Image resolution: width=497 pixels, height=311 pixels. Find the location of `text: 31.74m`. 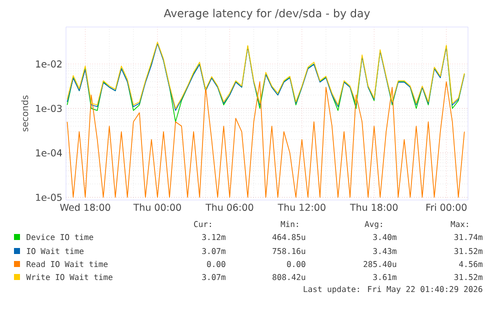

text: 31.74m is located at coordinates (468, 237).